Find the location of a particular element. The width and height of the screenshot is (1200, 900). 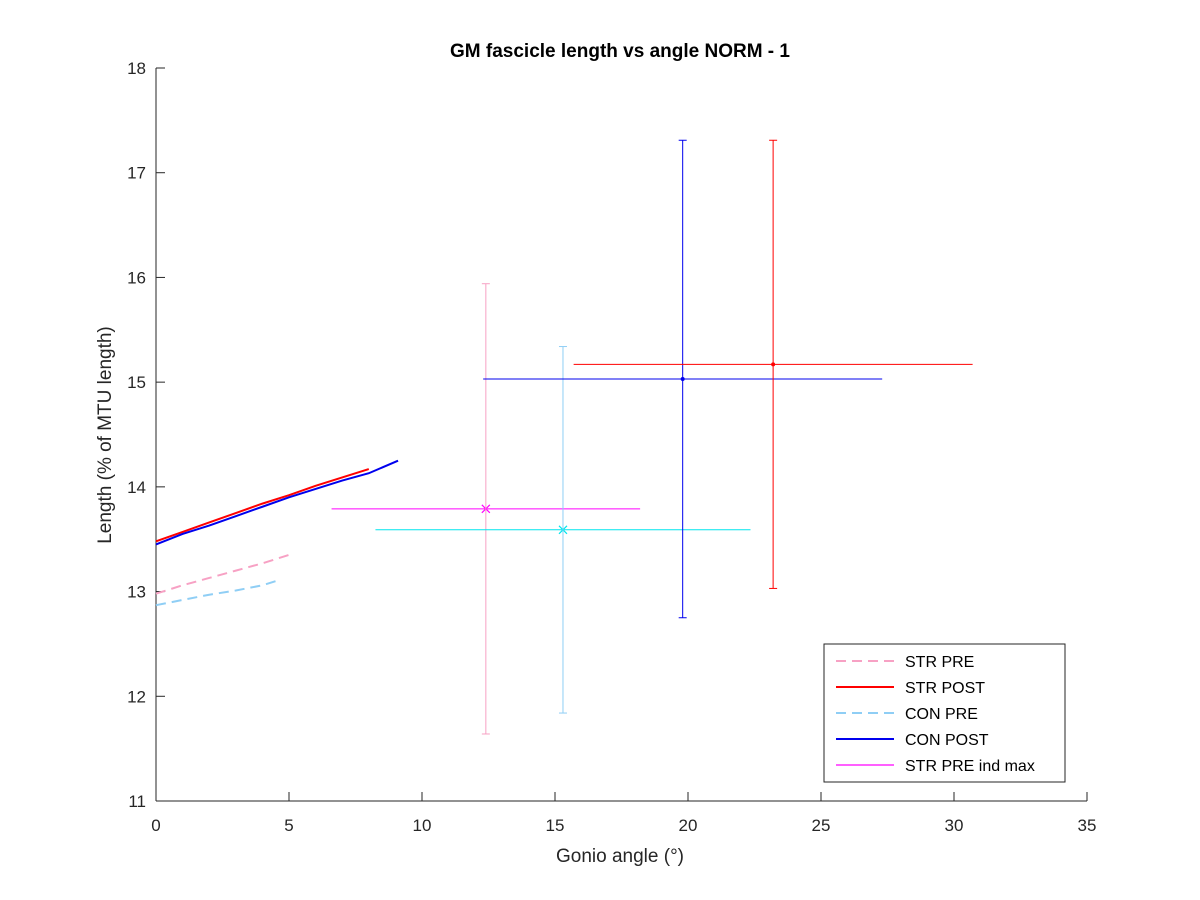

y-tick-label: 15 is located at coordinates (136, 382).